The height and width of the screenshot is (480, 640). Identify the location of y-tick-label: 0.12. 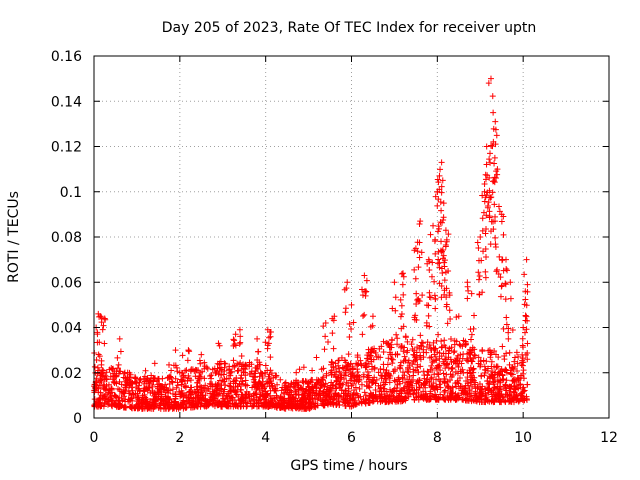
(66, 148).